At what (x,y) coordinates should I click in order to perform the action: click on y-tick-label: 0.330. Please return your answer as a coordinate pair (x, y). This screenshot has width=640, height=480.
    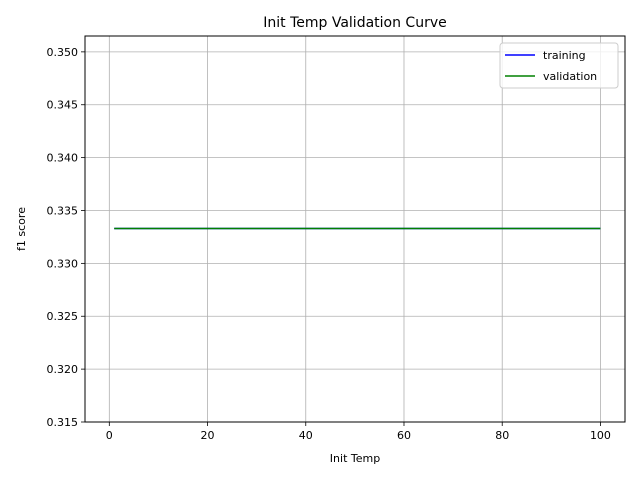
    Looking at the image, I should click on (63, 263).